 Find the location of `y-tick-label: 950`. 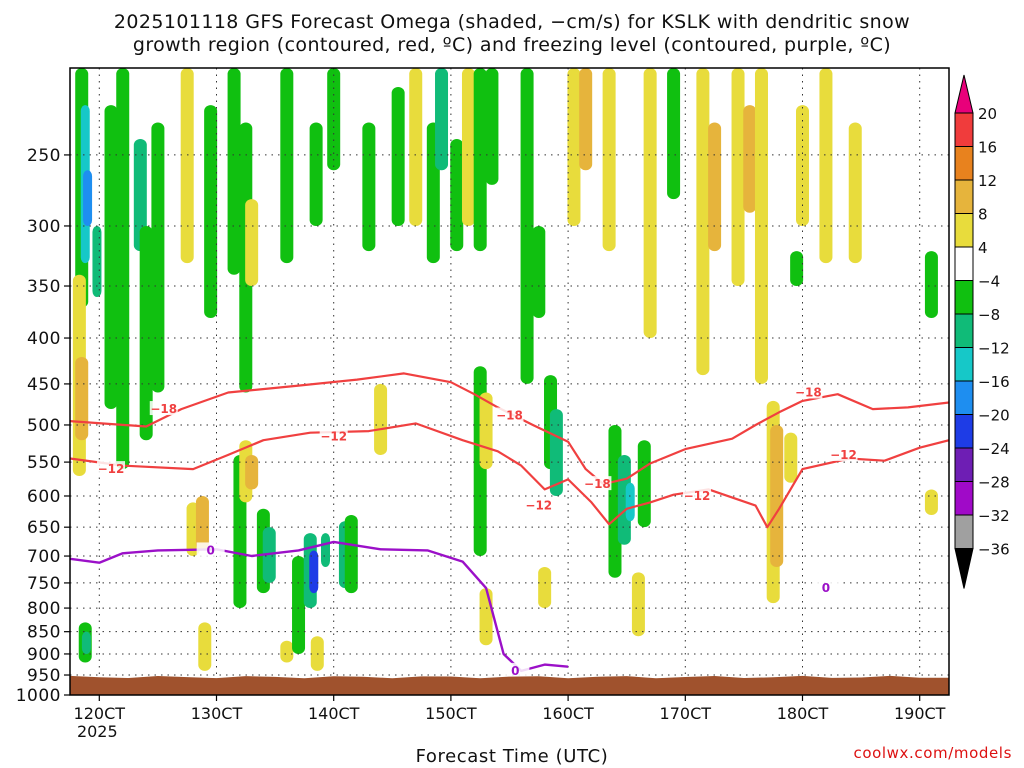

y-tick-label: 950 is located at coordinates (44, 676).